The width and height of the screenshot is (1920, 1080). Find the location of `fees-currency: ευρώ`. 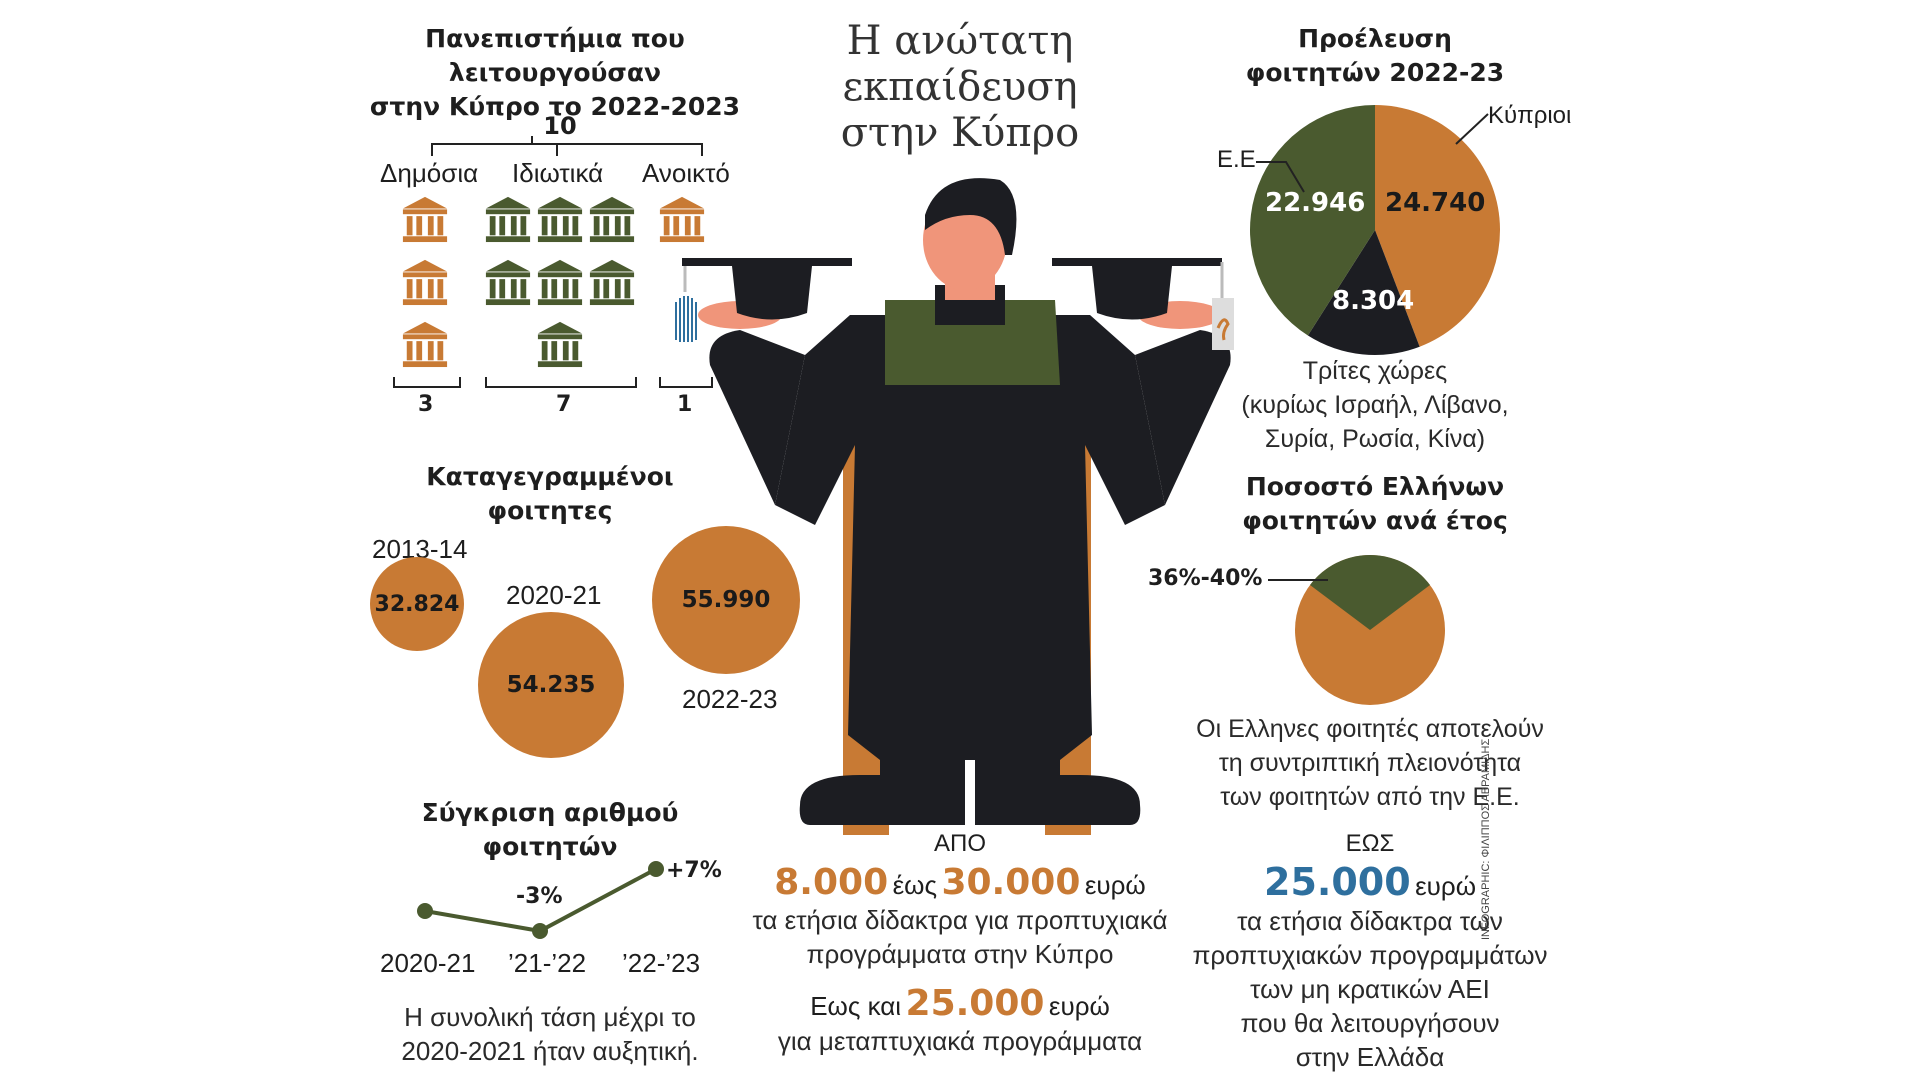

fees-currency: ευρώ is located at coordinates (1115, 885).